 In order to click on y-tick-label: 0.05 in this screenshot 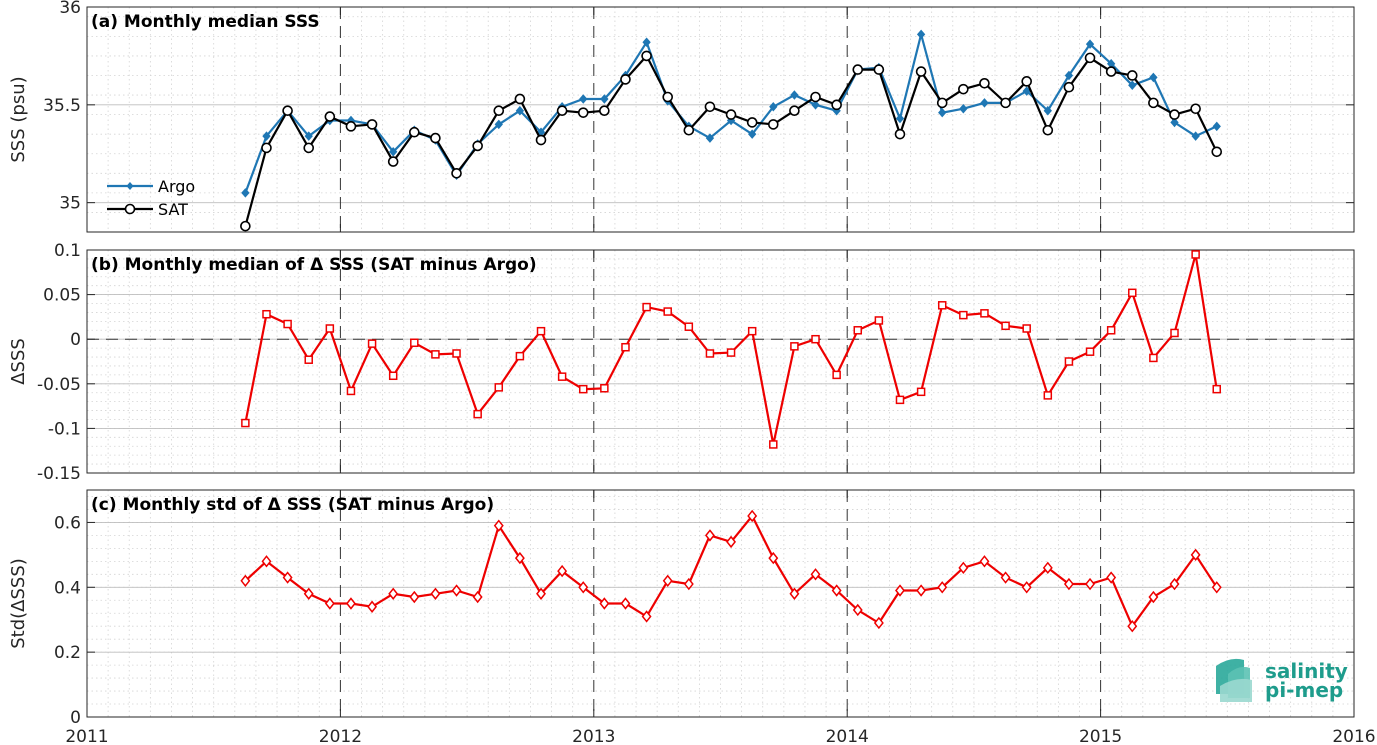, I will do `click(62, 296)`.